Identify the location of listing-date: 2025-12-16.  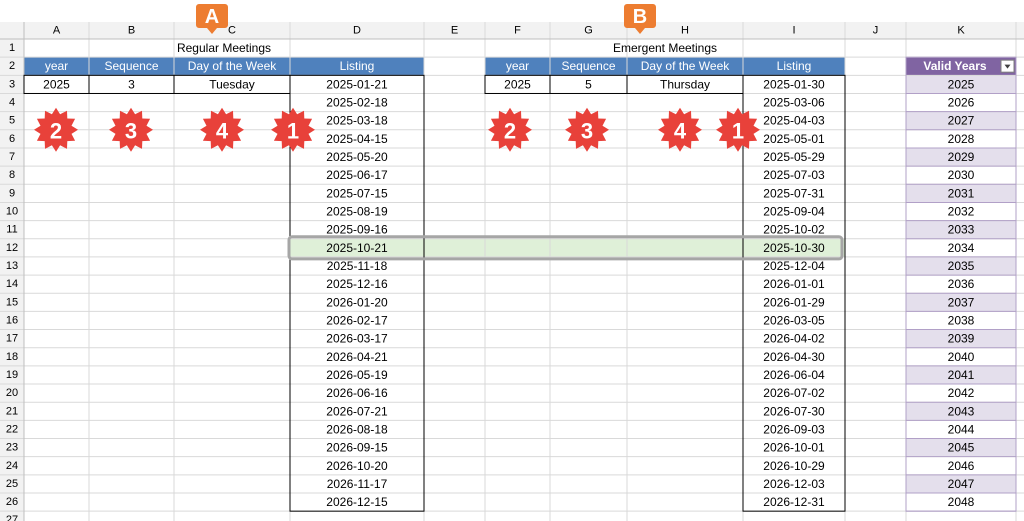
(357, 284).